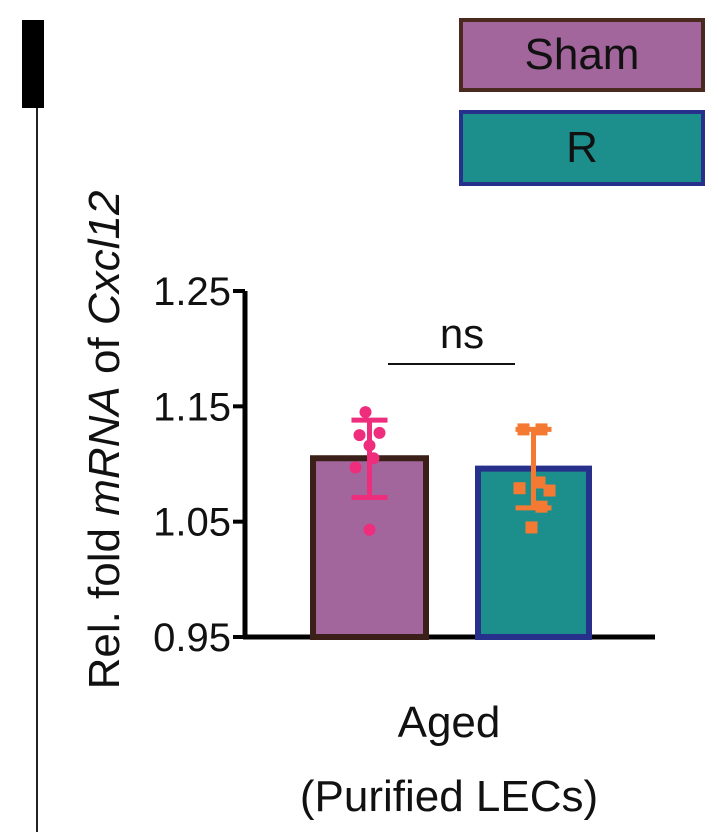 This screenshot has width=718, height=832. What do you see at coordinates (462, 333) in the screenshot?
I see `significance-label: ns` at bounding box center [462, 333].